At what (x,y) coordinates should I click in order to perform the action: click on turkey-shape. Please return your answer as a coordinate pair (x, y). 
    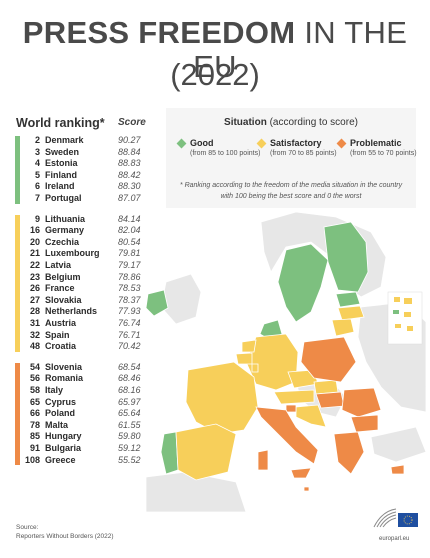
    Looking at the image, I should click on (398, 444).